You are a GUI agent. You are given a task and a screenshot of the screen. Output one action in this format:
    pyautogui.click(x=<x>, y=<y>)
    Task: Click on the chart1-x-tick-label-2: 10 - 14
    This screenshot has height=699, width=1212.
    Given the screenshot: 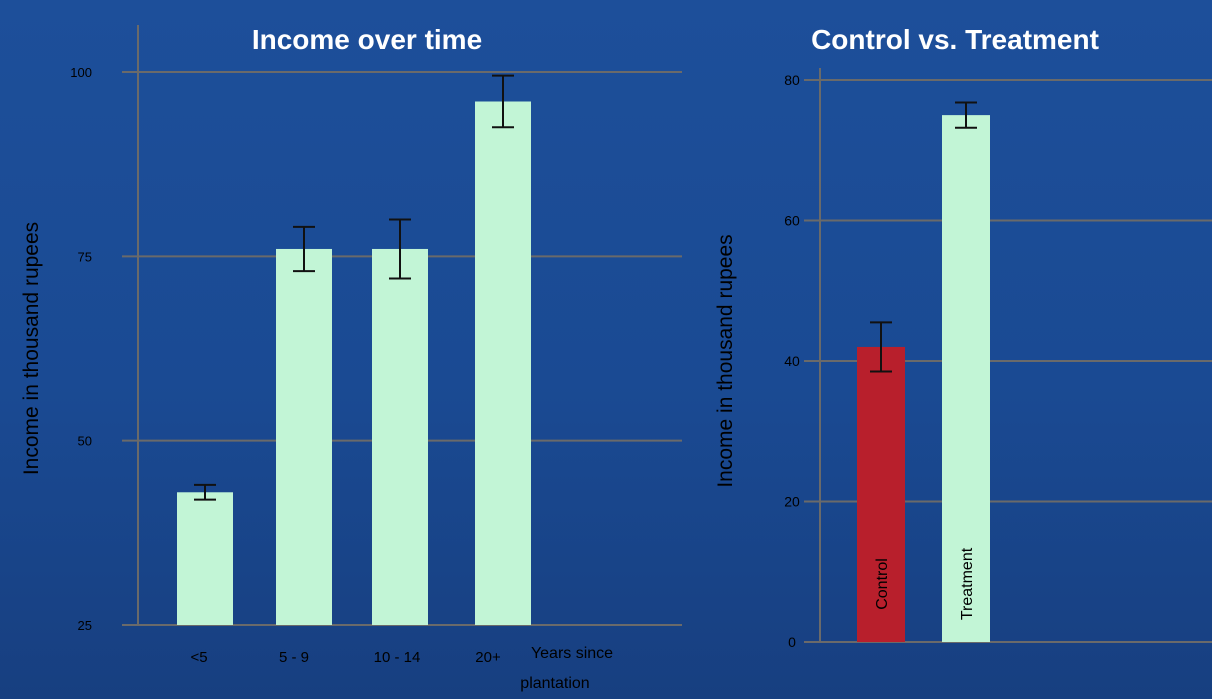 What is the action you would take?
    pyautogui.click(x=397, y=657)
    